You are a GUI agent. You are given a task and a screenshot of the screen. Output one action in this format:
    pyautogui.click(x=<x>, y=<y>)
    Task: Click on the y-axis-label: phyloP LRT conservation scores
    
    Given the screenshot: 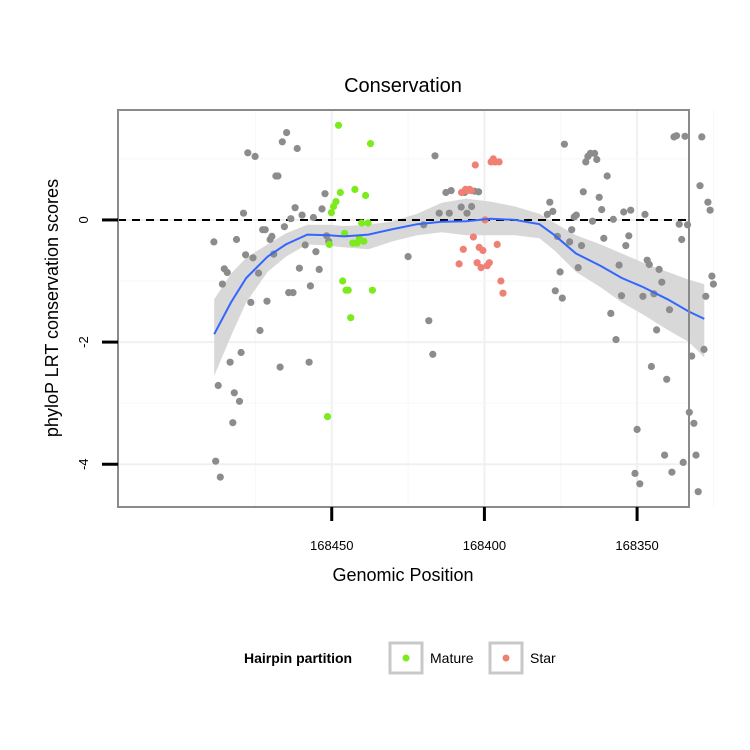 What is the action you would take?
    pyautogui.click(x=52, y=308)
    